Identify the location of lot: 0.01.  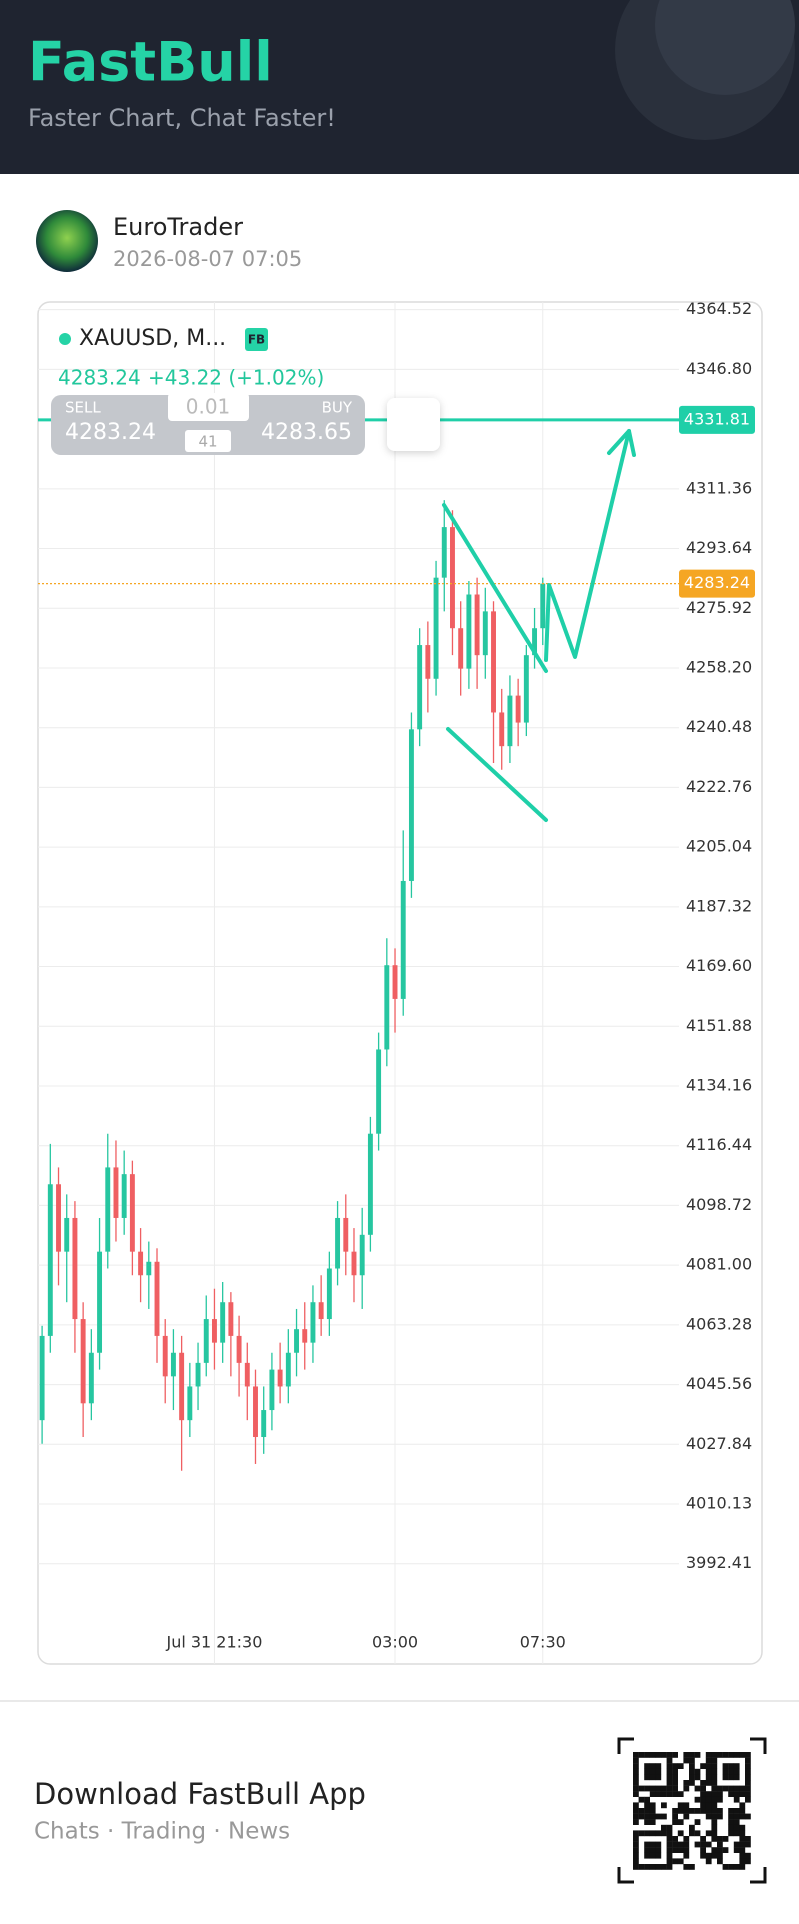
(208, 407).